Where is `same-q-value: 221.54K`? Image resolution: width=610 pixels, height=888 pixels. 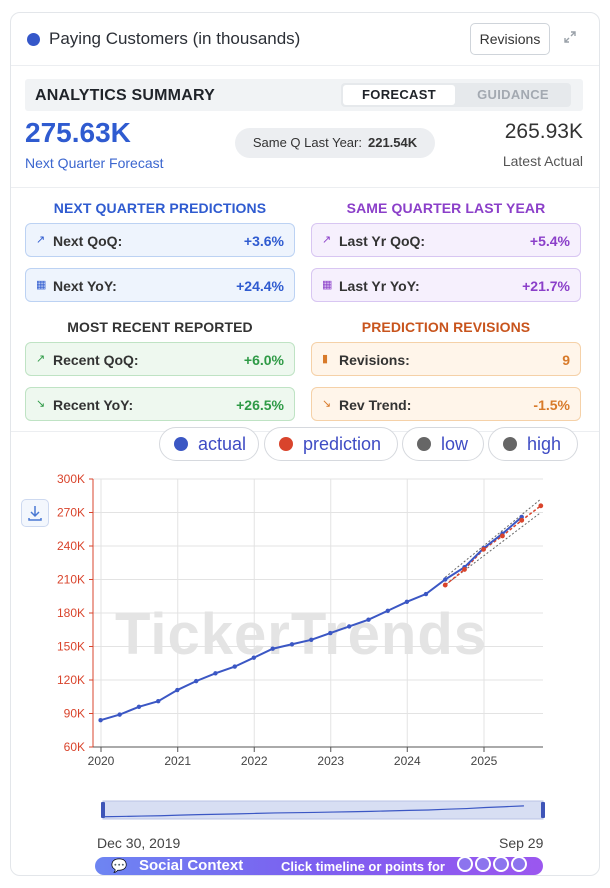
same-q-value: 221.54K is located at coordinates (392, 142).